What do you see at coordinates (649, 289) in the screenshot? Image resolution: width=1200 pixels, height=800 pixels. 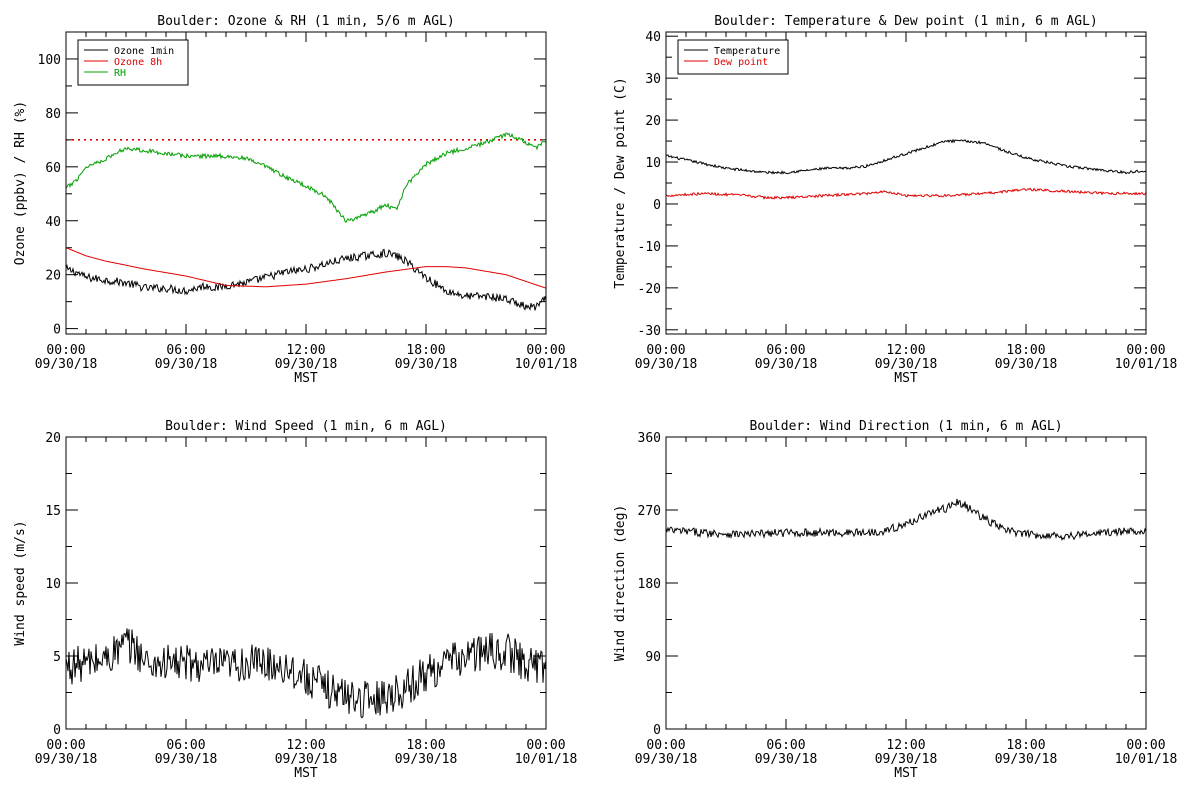 I see `y-tick-label: -20` at bounding box center [649, 289].